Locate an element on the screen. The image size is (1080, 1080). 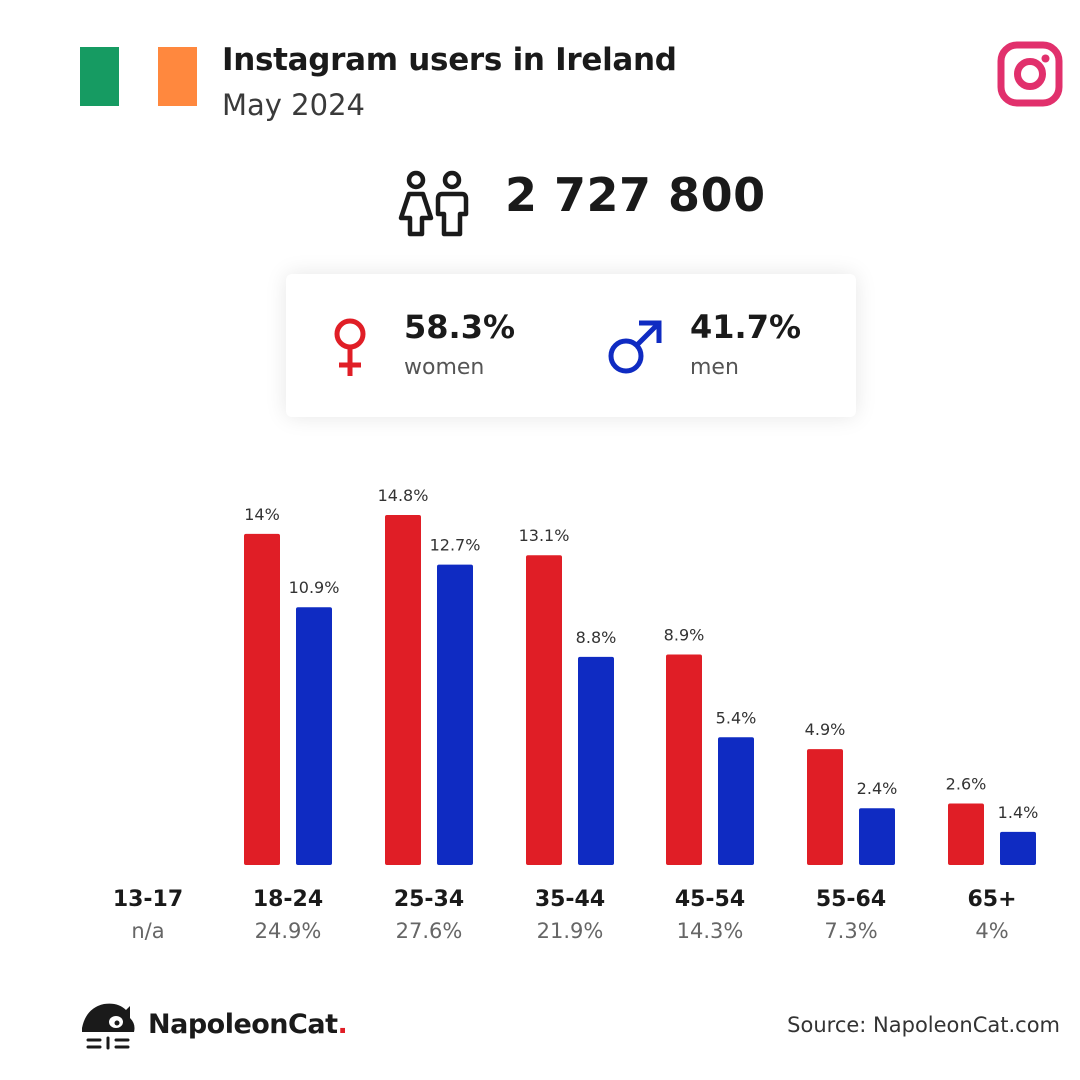
brand-name: NapoleonCat. is located at coordinates (248, 1024).